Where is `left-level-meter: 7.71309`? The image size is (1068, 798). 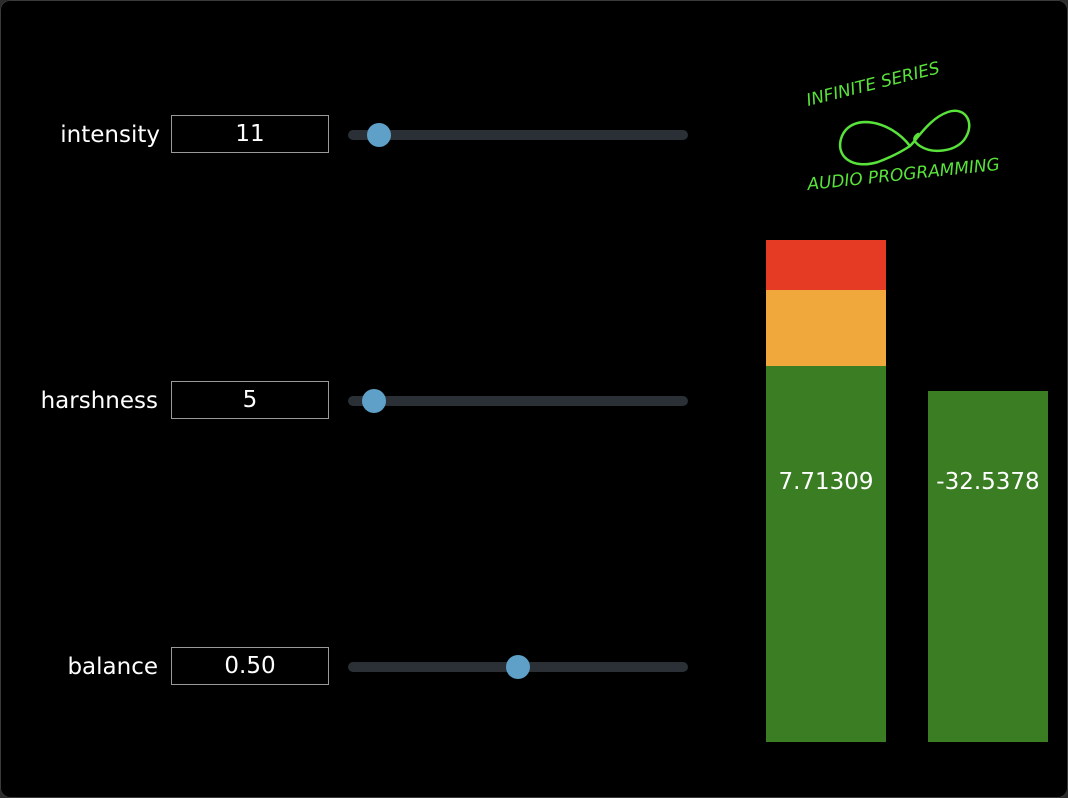 left-level-meter: 7.71309 is located at coordinates (826, 491).